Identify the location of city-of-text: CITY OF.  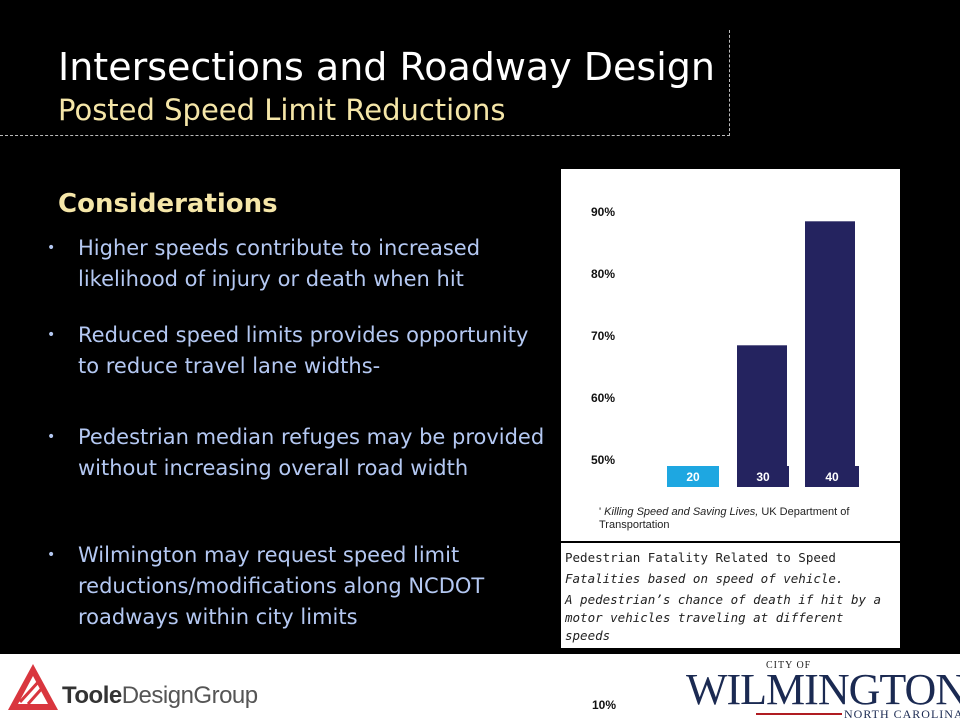
(789, 665).